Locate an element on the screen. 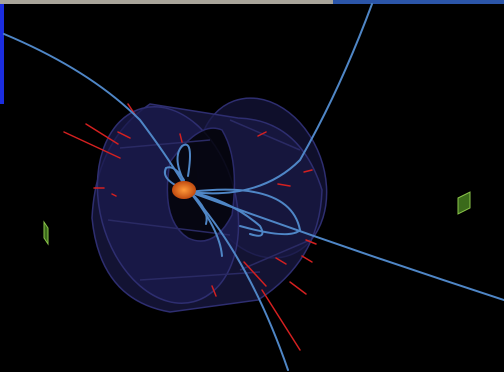 The height and width of the screenshot is (372, 504). collision-vertex is located at coordinates (184, 190).